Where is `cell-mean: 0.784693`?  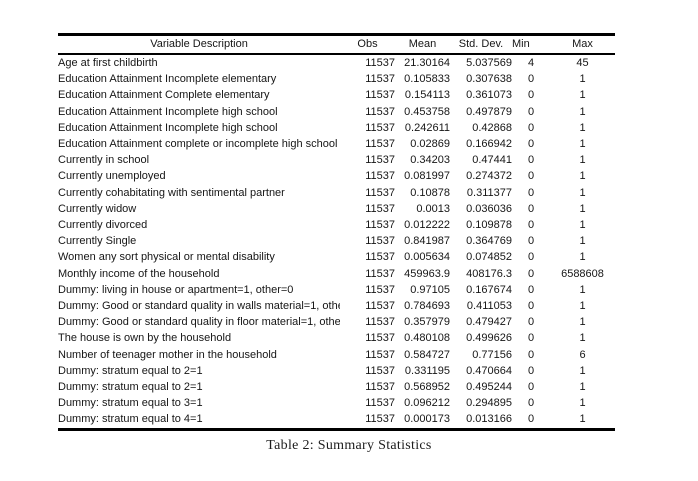
cell-mean: 0.784693 is located at coordinates (427, 306).